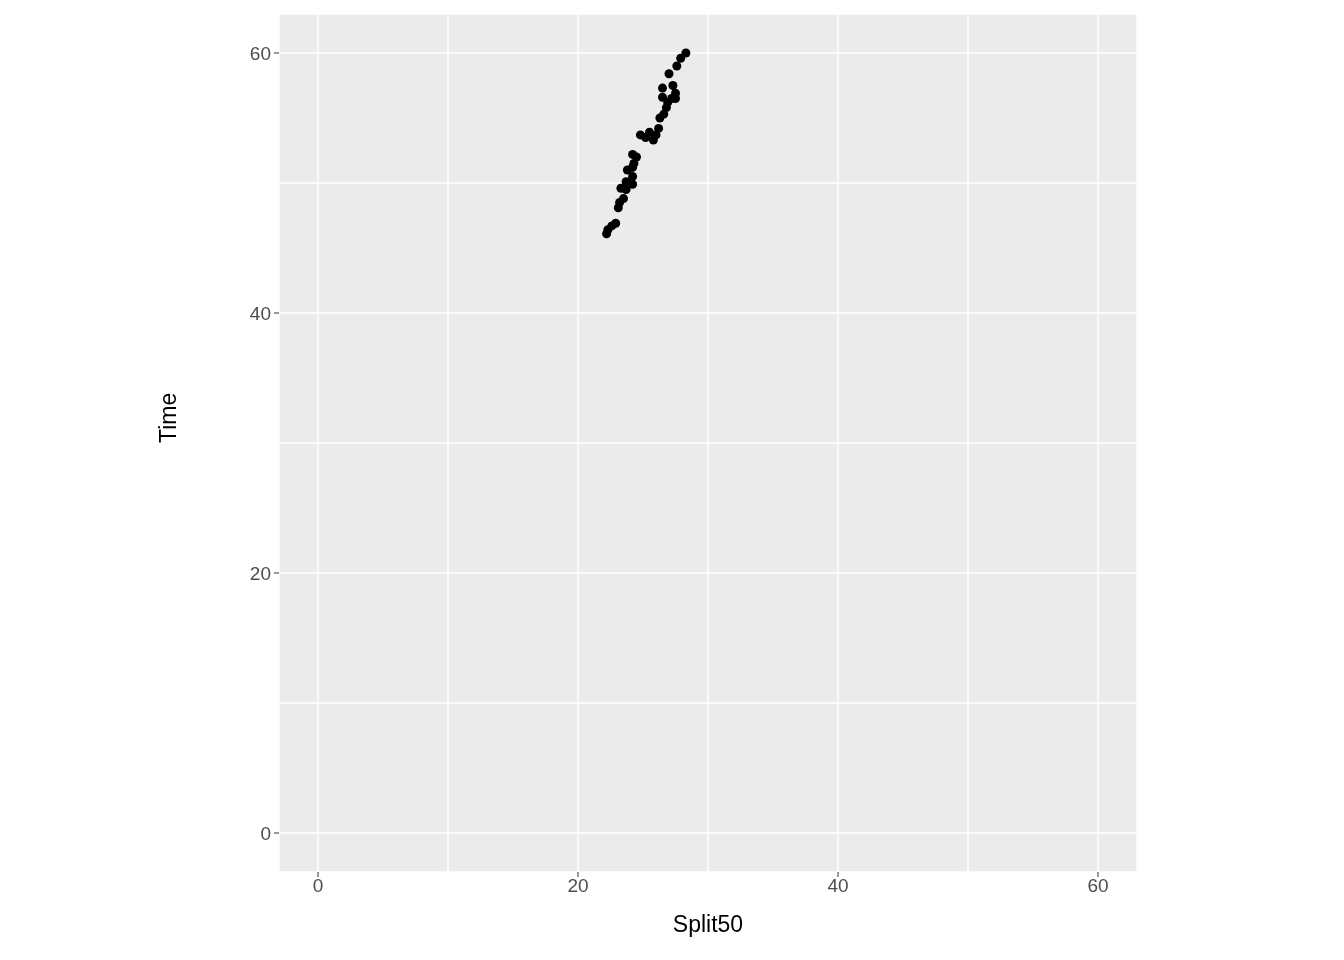  Describe the element at coordinates (1098, 885) in the screenshot. I see `x-tick-label: 60` at that location.